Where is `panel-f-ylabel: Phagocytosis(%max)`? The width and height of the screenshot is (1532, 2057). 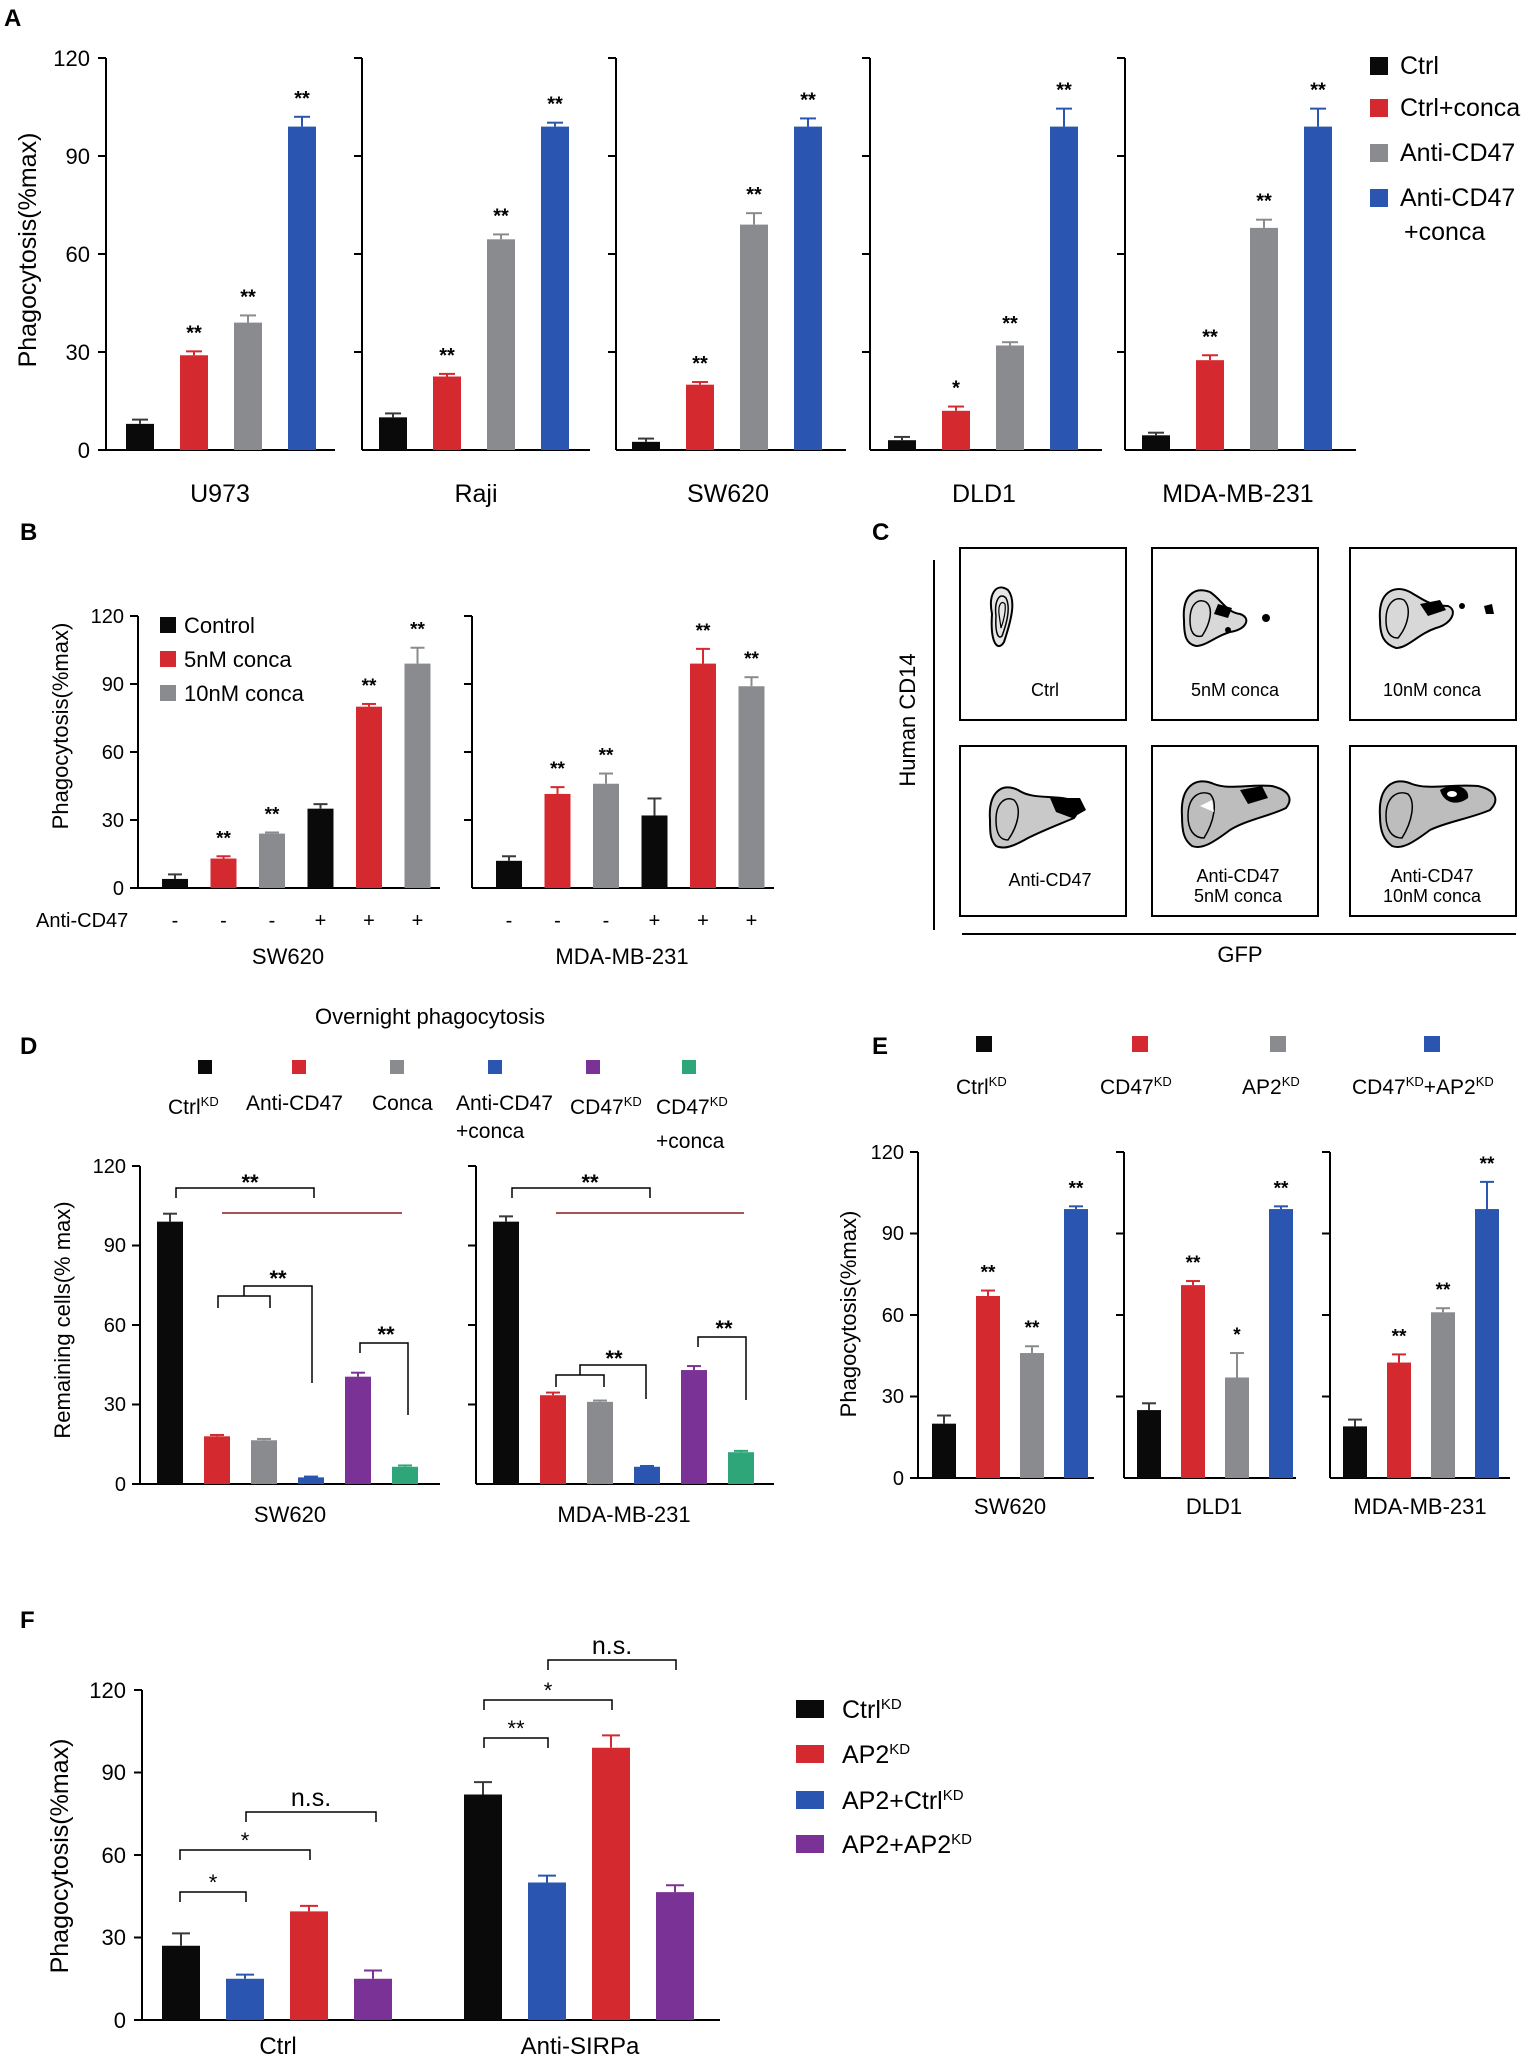 panel-f-ylabel: Phagocytosis(%max) is located at coordinates (60, 1856).